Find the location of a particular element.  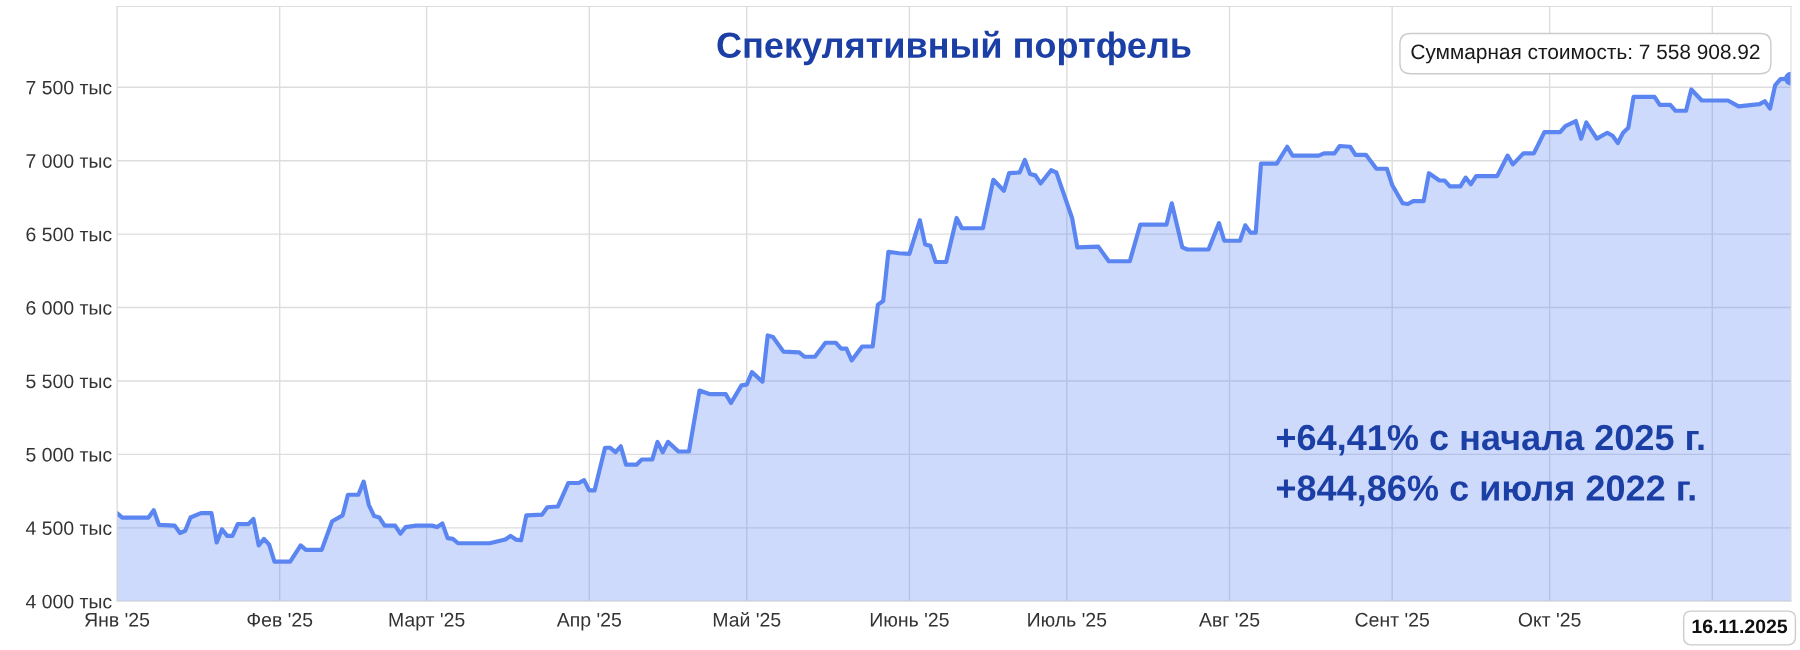

annotation: +64,41% с начала 2025 г. is located at coordinates (1490, 440).